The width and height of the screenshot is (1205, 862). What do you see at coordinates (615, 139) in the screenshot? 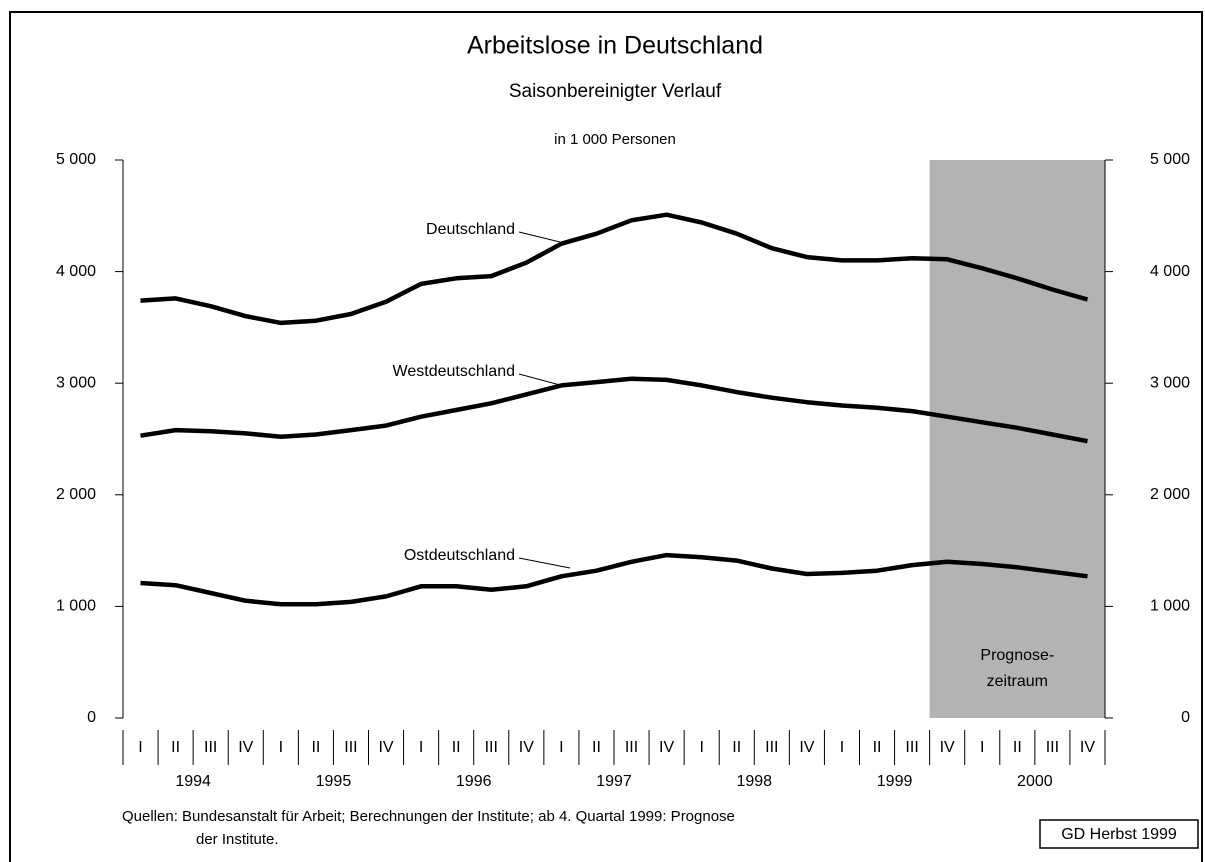
I see `y-axis-label: in 1 000 Personen` at bounding box center [615, 139].